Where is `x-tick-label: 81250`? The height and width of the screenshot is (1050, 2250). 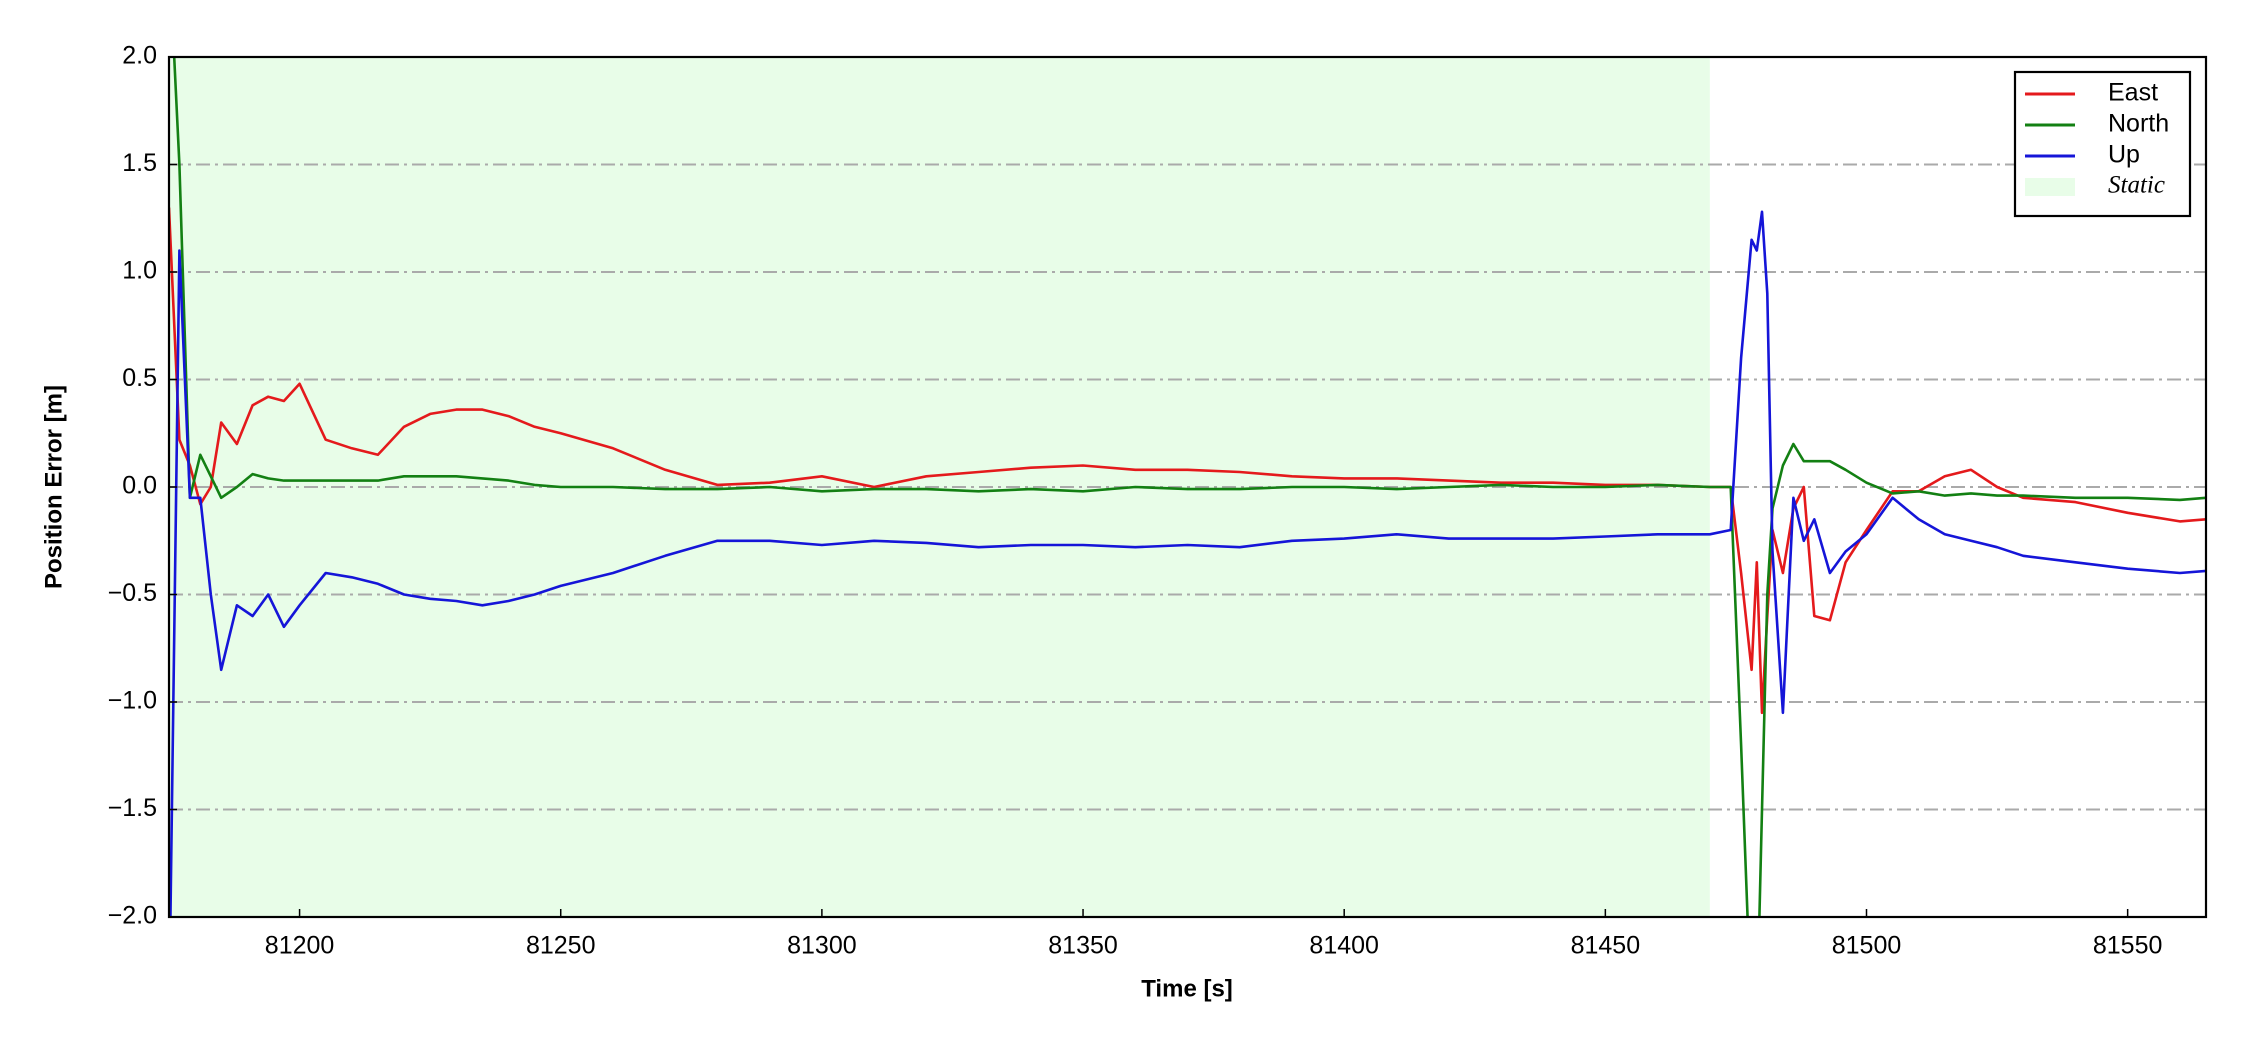
x-tick-label: 81250 is located at coordinates (561, 946).